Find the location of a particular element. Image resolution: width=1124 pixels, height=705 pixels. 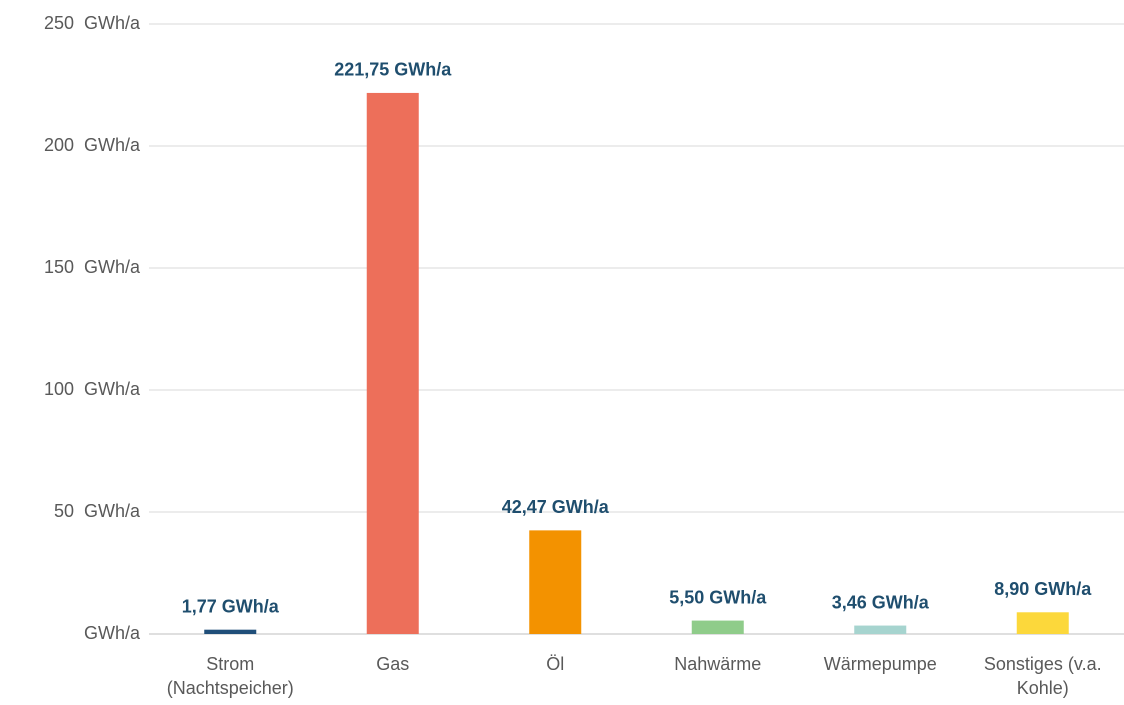

x-tick-label: Gas is located at coordinates (393, 664).